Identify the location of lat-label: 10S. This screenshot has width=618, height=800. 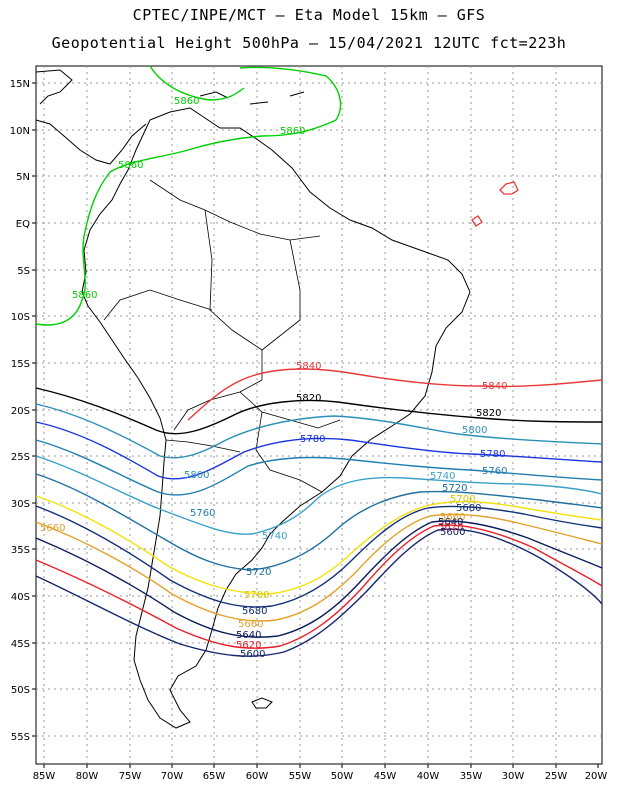
(20, 317).